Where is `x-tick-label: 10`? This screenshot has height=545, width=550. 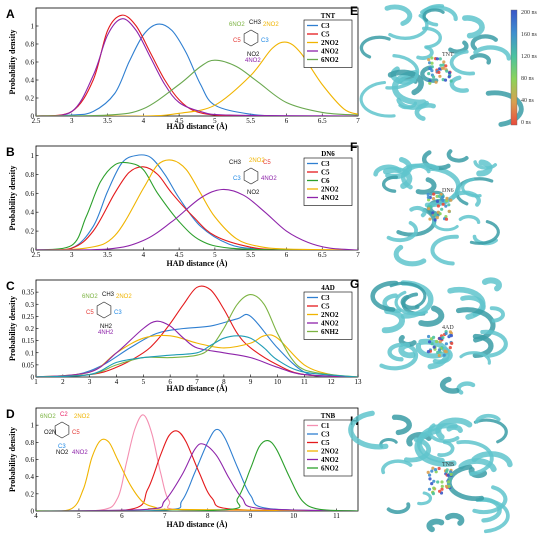
x-tick-label: 10 is located at coordinates (278, 382).